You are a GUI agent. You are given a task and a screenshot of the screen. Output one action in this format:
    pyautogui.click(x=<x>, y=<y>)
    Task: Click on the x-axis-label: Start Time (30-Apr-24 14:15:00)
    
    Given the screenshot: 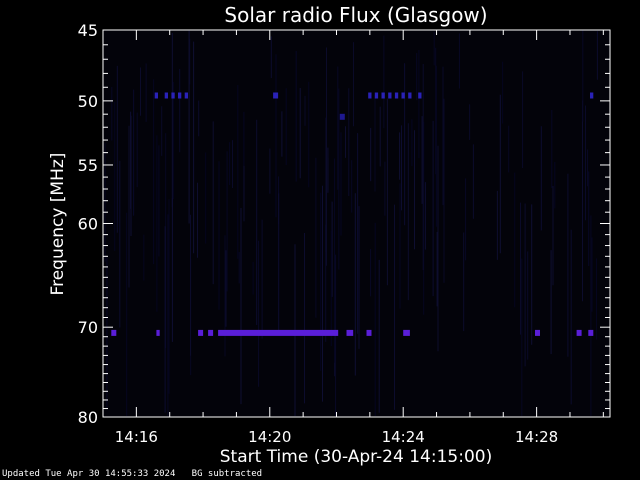 What is the action you would take?
    pyautogui.click(x=356, y=457)
    